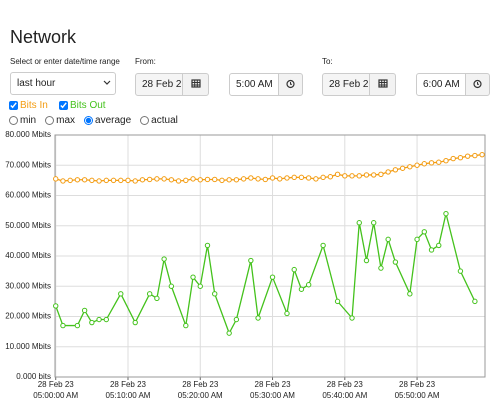 The image size is (500, 403). Describe the element at coordinates (56, 390) in the screenshot. I see `x-tick-label: 28 Feb 23 05:00:00 AM` at that location.